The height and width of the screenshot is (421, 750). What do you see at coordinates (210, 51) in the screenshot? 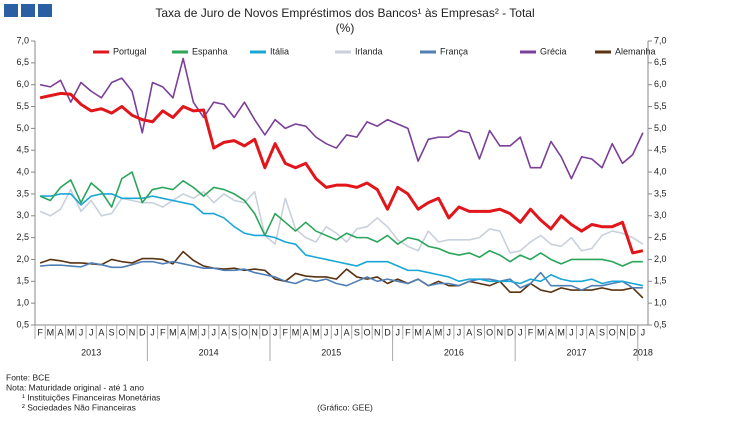
I see `legend-label: Espanha` at bounding box center [210, 51].